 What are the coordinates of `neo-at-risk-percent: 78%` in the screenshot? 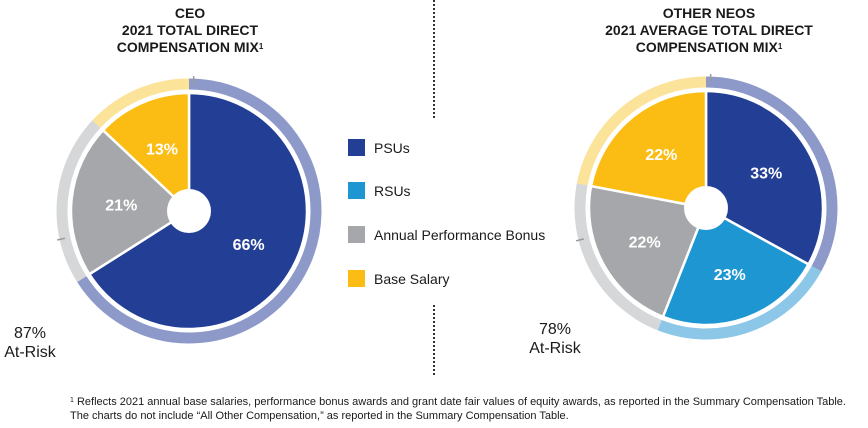 It's located at (555, 329).